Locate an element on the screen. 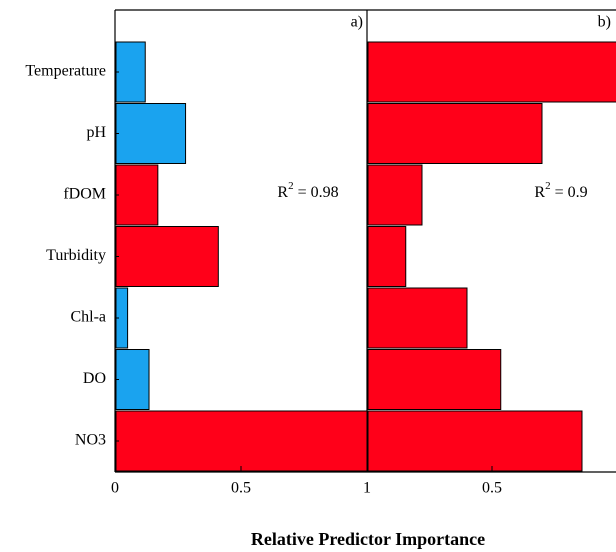 Image resolution: width=616 pixels, height=552 pixels. y-tick-label: NO3 is located at coordinates (90, 440).